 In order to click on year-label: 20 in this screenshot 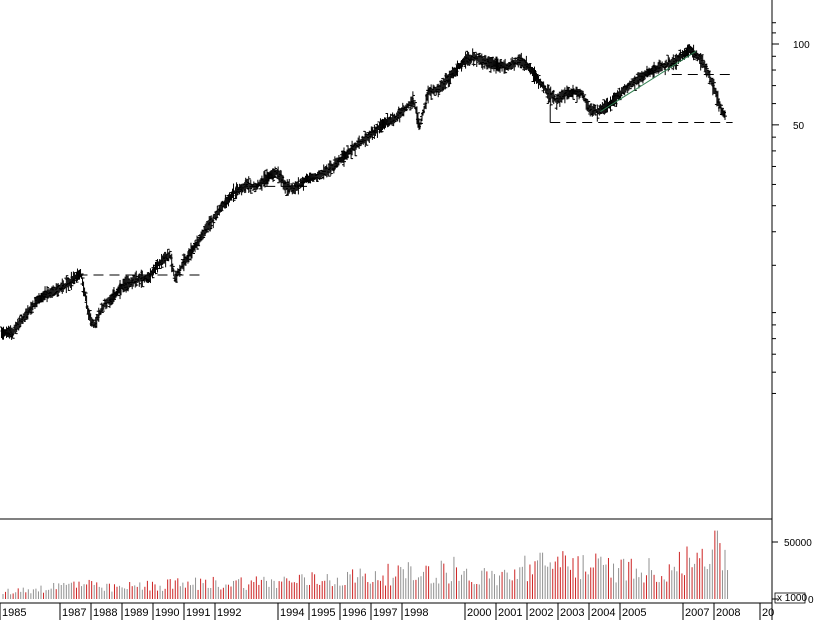, I will do `click(768, 613)`.